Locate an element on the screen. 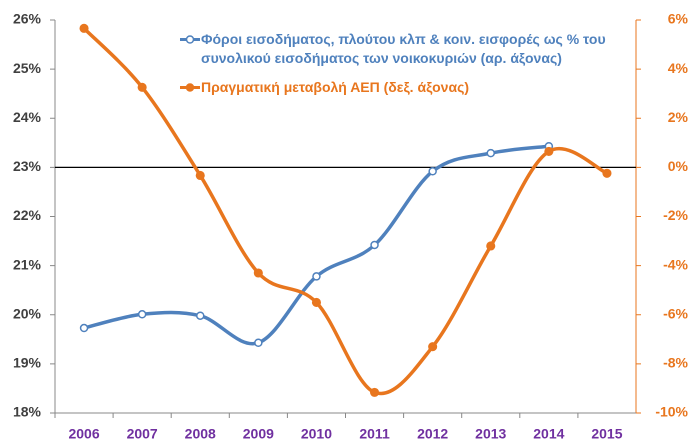  x-tick-label: 2006 is located at coordinates (83, 434).